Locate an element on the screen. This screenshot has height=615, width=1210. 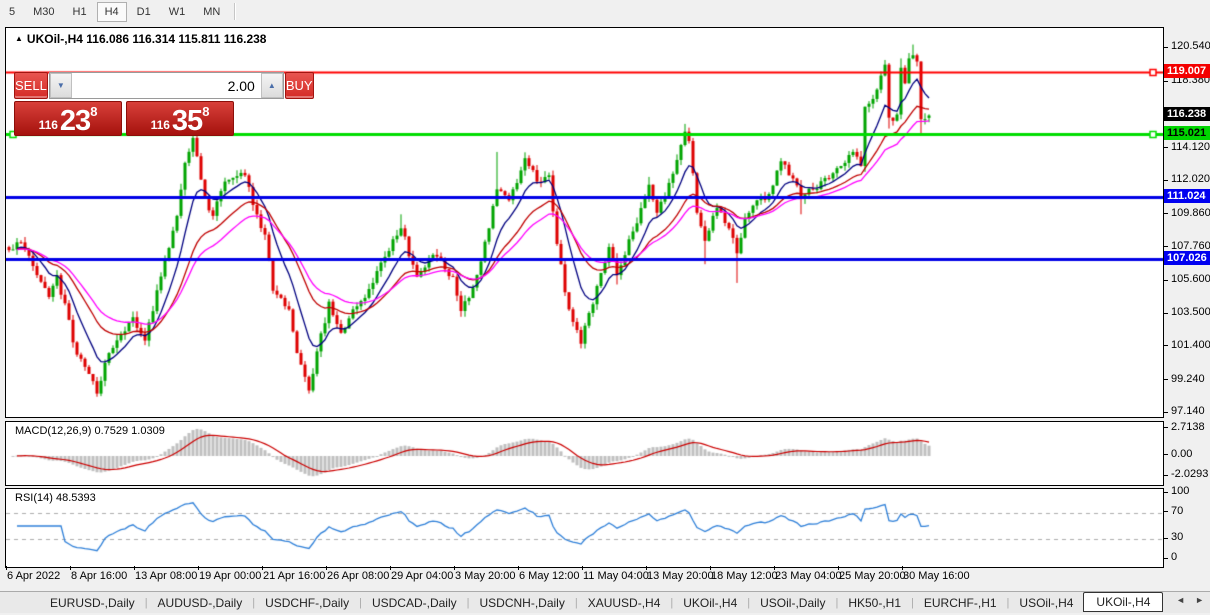
symbol-tab-audusd-daily: AUDUSD-,Daily is located at coordinates (200, 602).